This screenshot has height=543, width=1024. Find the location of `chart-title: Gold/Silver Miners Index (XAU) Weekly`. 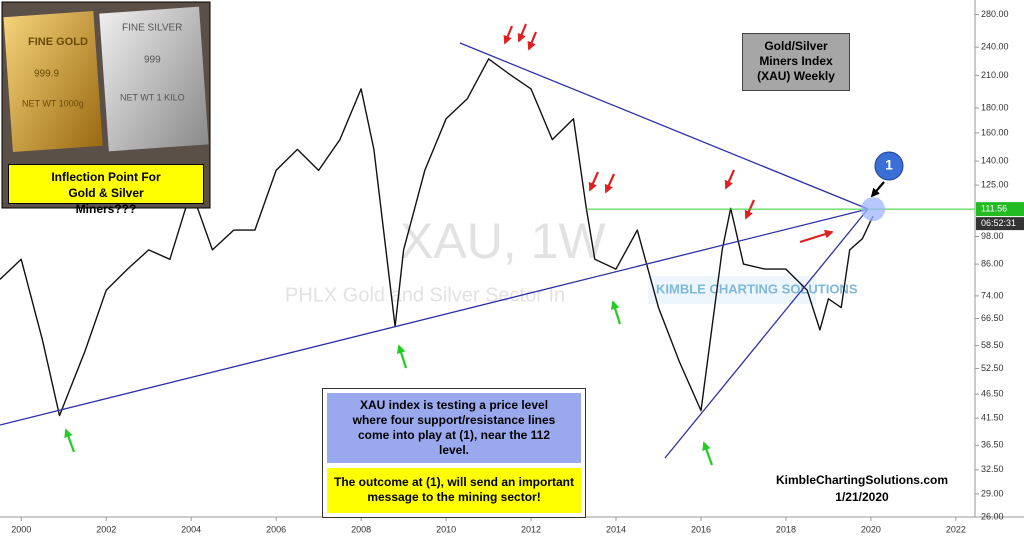

chart-title: Gold/Silver Miners Index (XAU) Weekly is located at coordinates (796, 62).